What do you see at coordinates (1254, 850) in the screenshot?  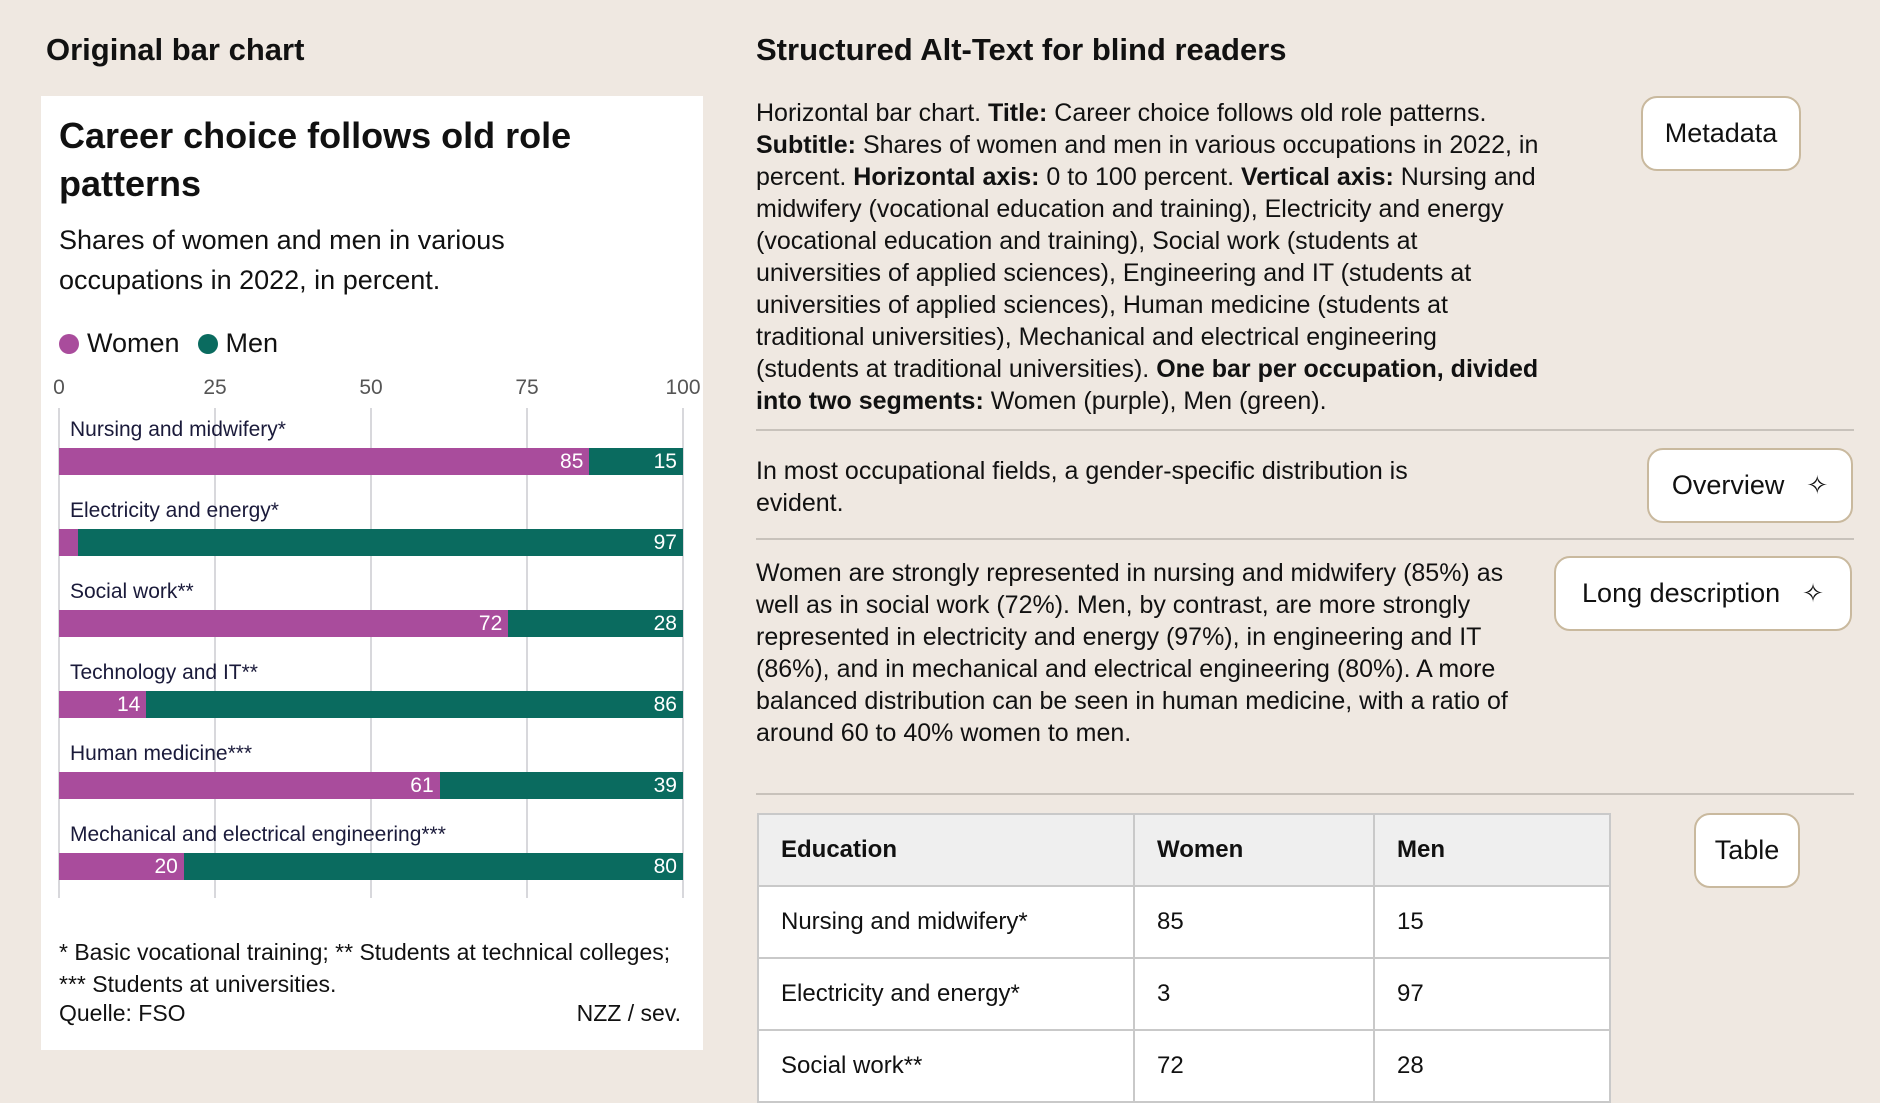 I see `column-header: Women` at bounding box center [1254, 850].